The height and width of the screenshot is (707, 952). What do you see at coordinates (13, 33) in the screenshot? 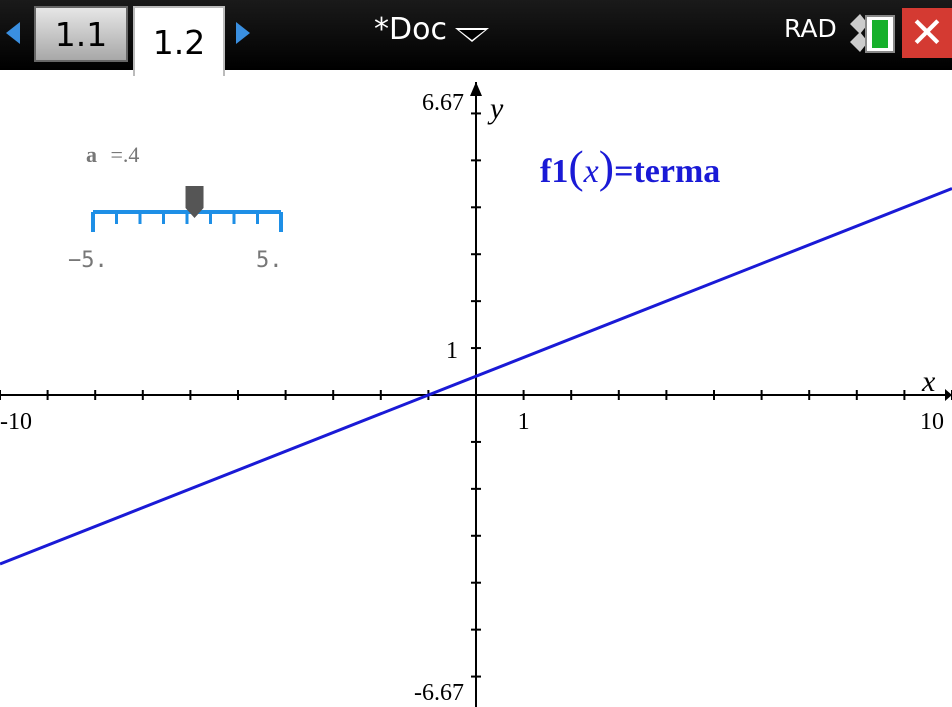
I see `previous-page-arrow-icon` at bounding box center [13, 33].